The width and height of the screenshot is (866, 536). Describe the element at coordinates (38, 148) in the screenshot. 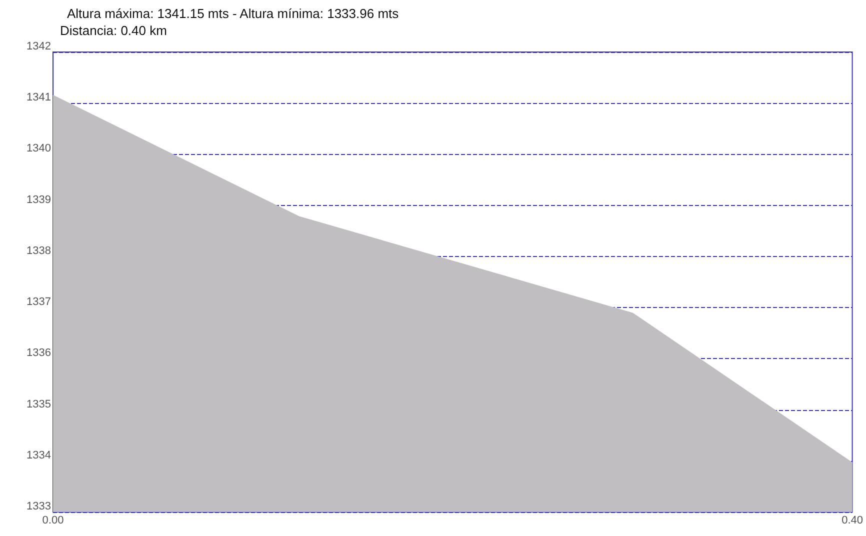

I see `y-tick-label: 1340` at that location.